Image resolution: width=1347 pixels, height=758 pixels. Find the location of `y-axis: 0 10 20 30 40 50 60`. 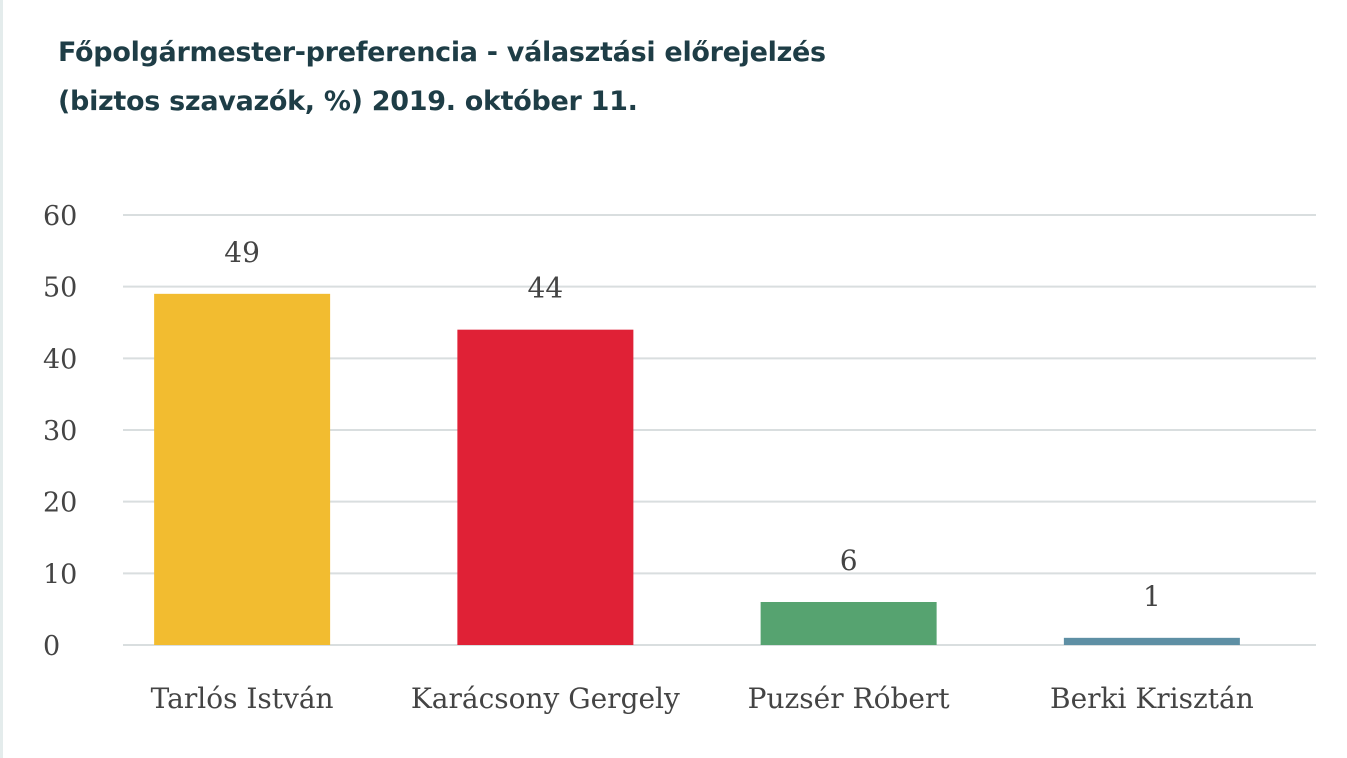

y-axis: 0 10 20 30 40 50 60 is located at coordinates (60, 431).